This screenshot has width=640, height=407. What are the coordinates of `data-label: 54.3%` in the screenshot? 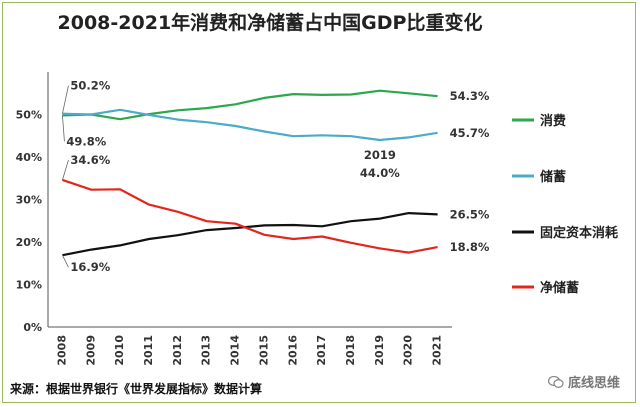 It's located at (470, 96).